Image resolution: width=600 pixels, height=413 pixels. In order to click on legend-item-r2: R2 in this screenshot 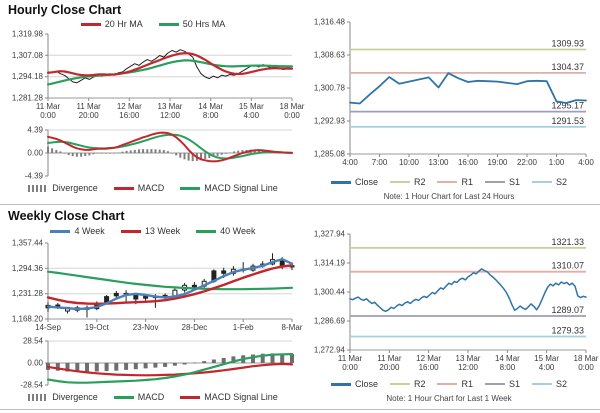, I will do `click(407, 182)`.